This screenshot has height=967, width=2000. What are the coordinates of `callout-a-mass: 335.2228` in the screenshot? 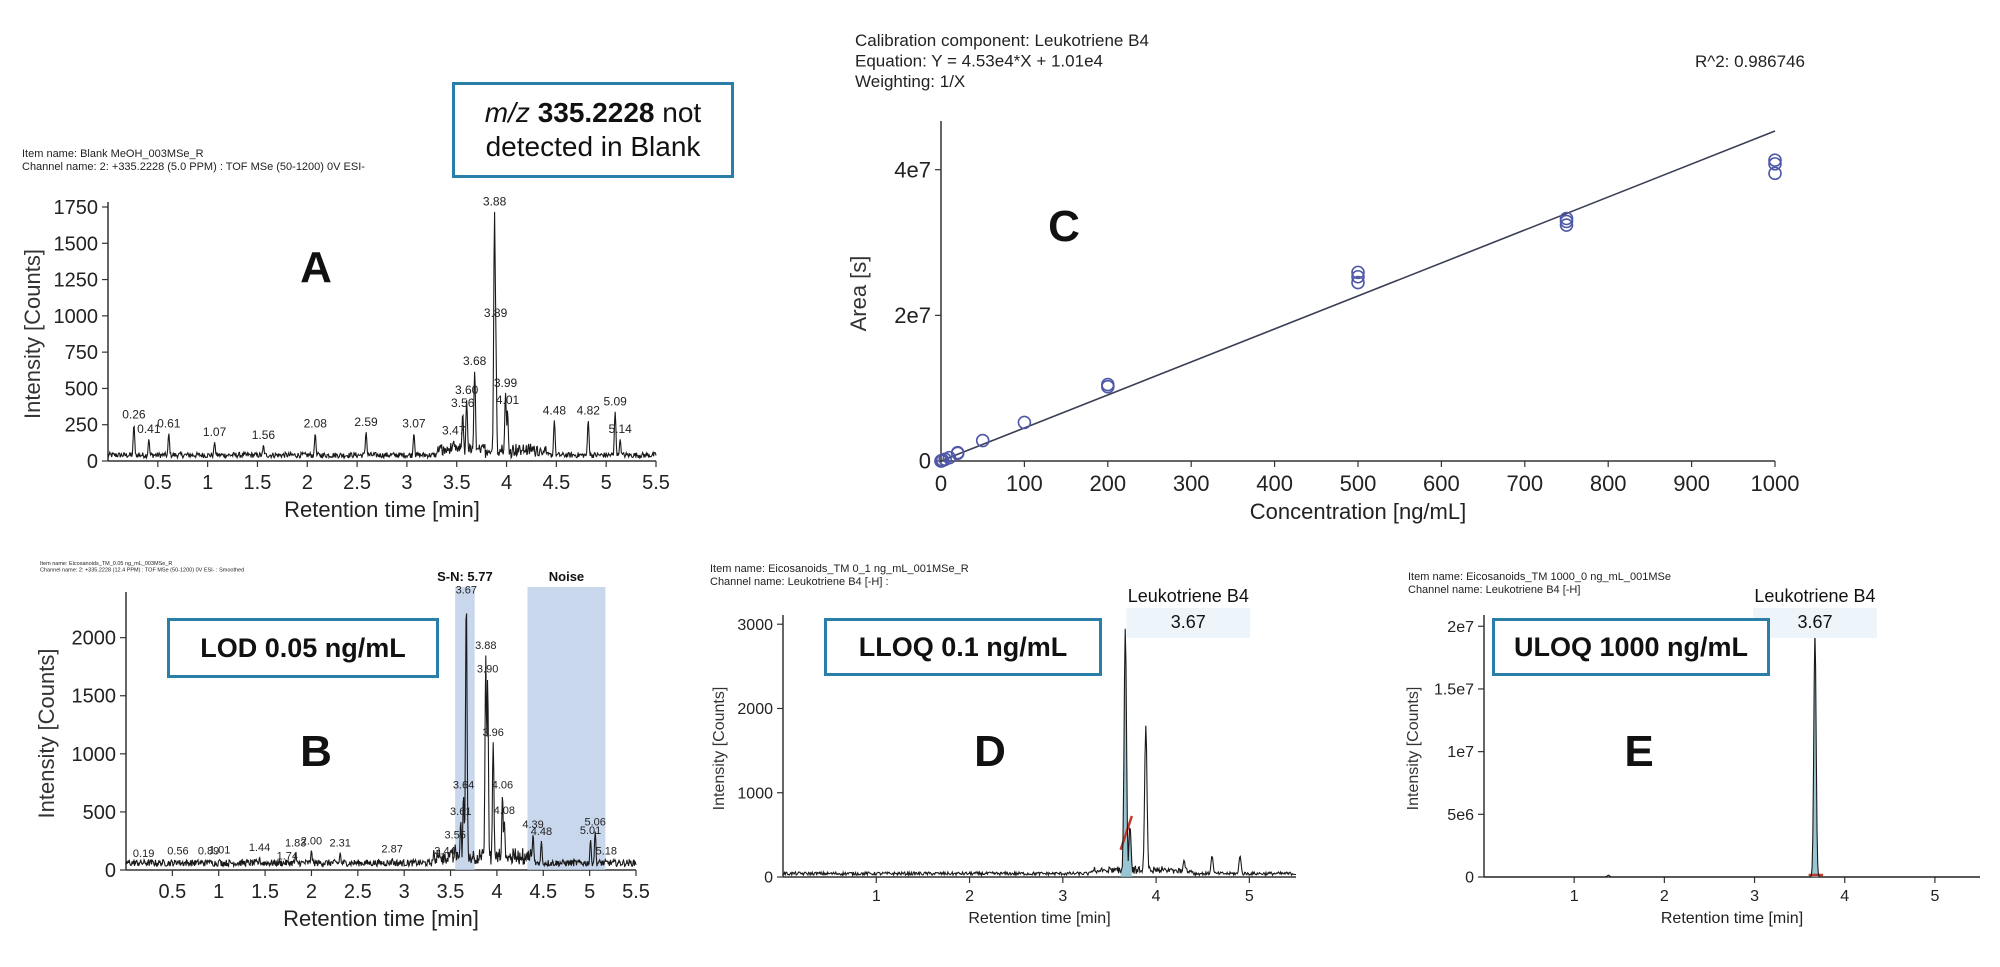 It's located at (596, 112).